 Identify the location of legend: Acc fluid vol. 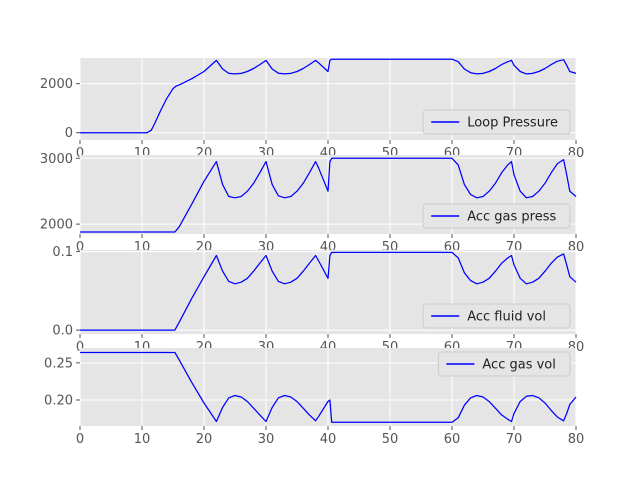
(496, 316).